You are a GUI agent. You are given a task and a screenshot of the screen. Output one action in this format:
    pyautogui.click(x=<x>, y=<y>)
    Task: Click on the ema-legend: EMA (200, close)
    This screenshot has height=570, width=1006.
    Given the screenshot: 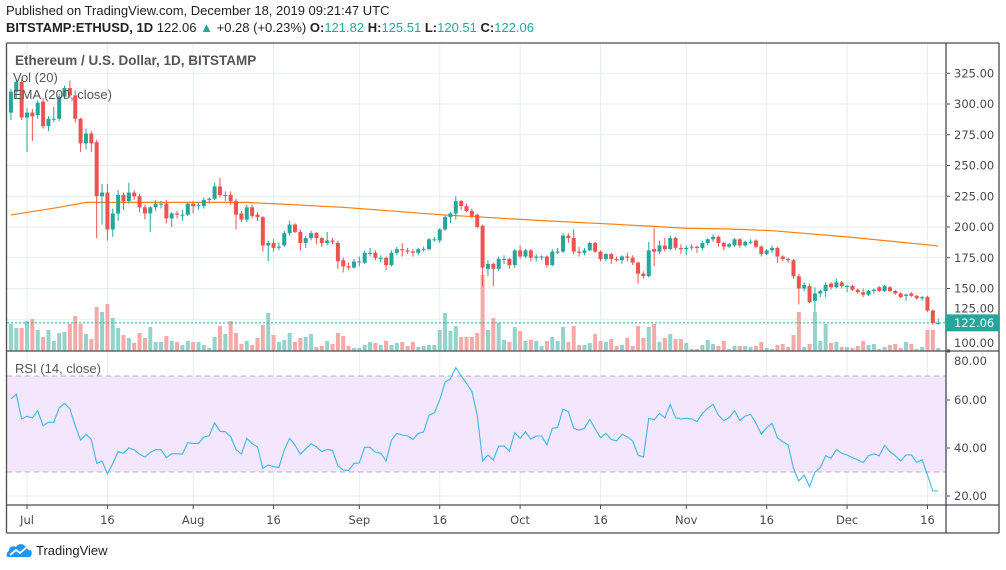 What is the action you would take?
    pyautogui.click(x=62, y=94)
    